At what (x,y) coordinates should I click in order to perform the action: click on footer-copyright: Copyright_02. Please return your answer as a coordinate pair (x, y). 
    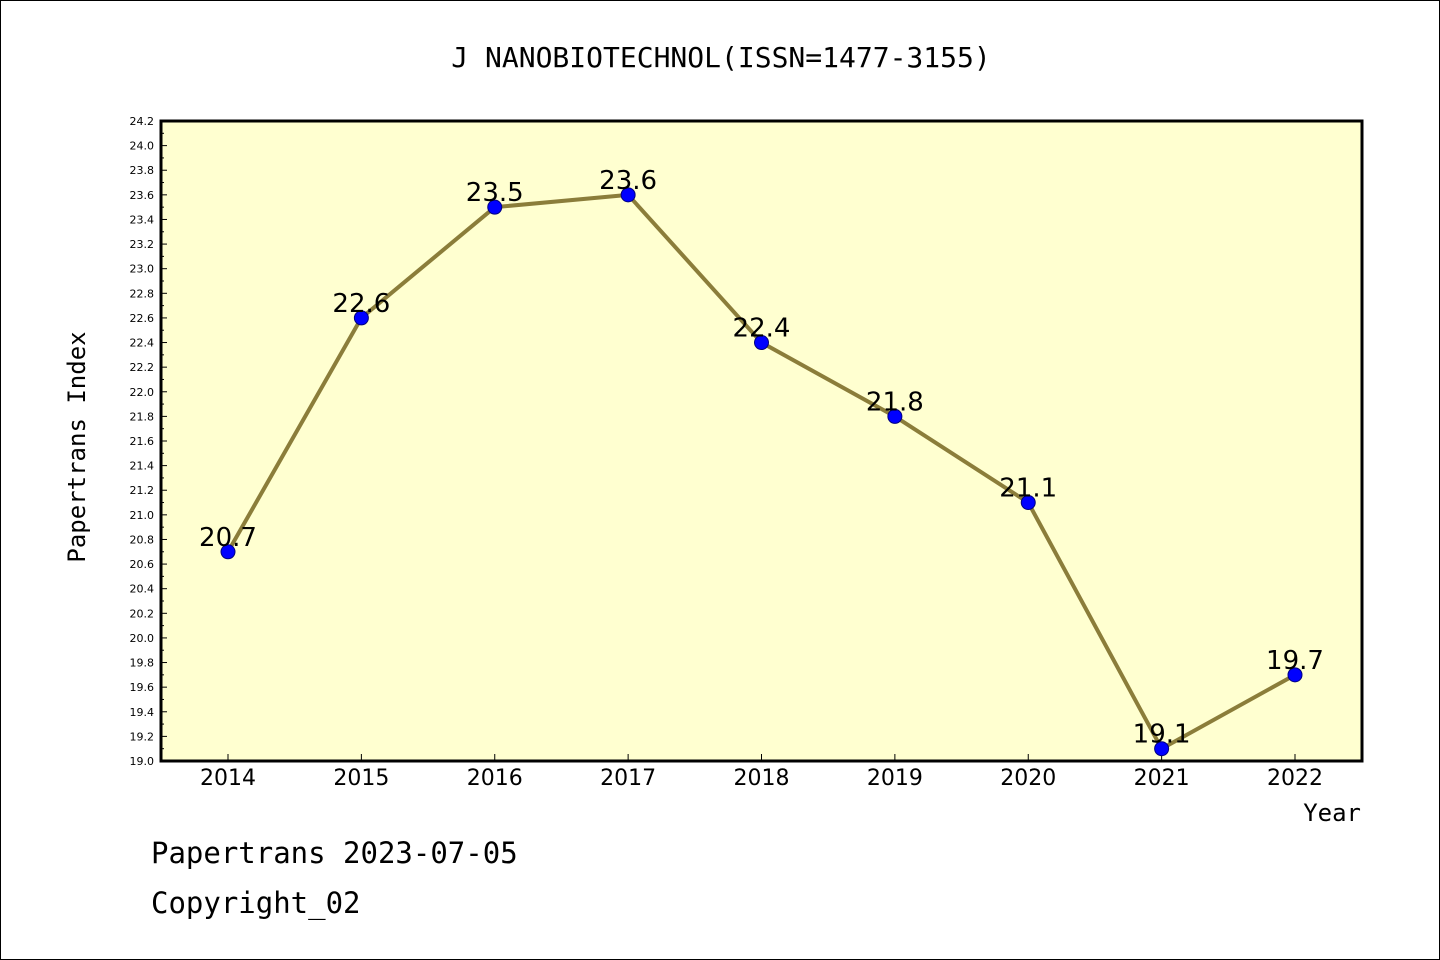
    Looking at the image, I should click on (256, 903).